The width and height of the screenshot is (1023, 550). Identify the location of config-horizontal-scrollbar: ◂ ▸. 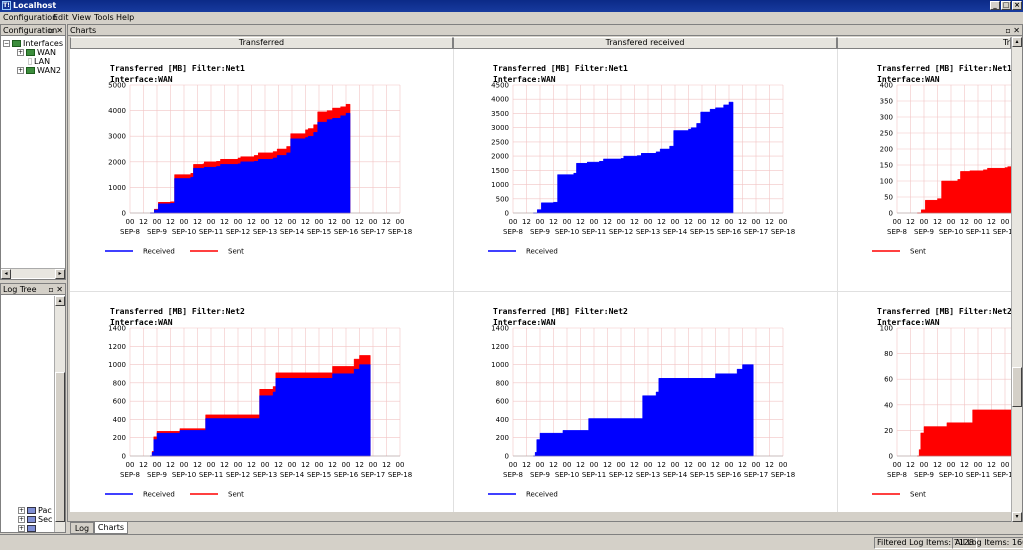
(33, 273).